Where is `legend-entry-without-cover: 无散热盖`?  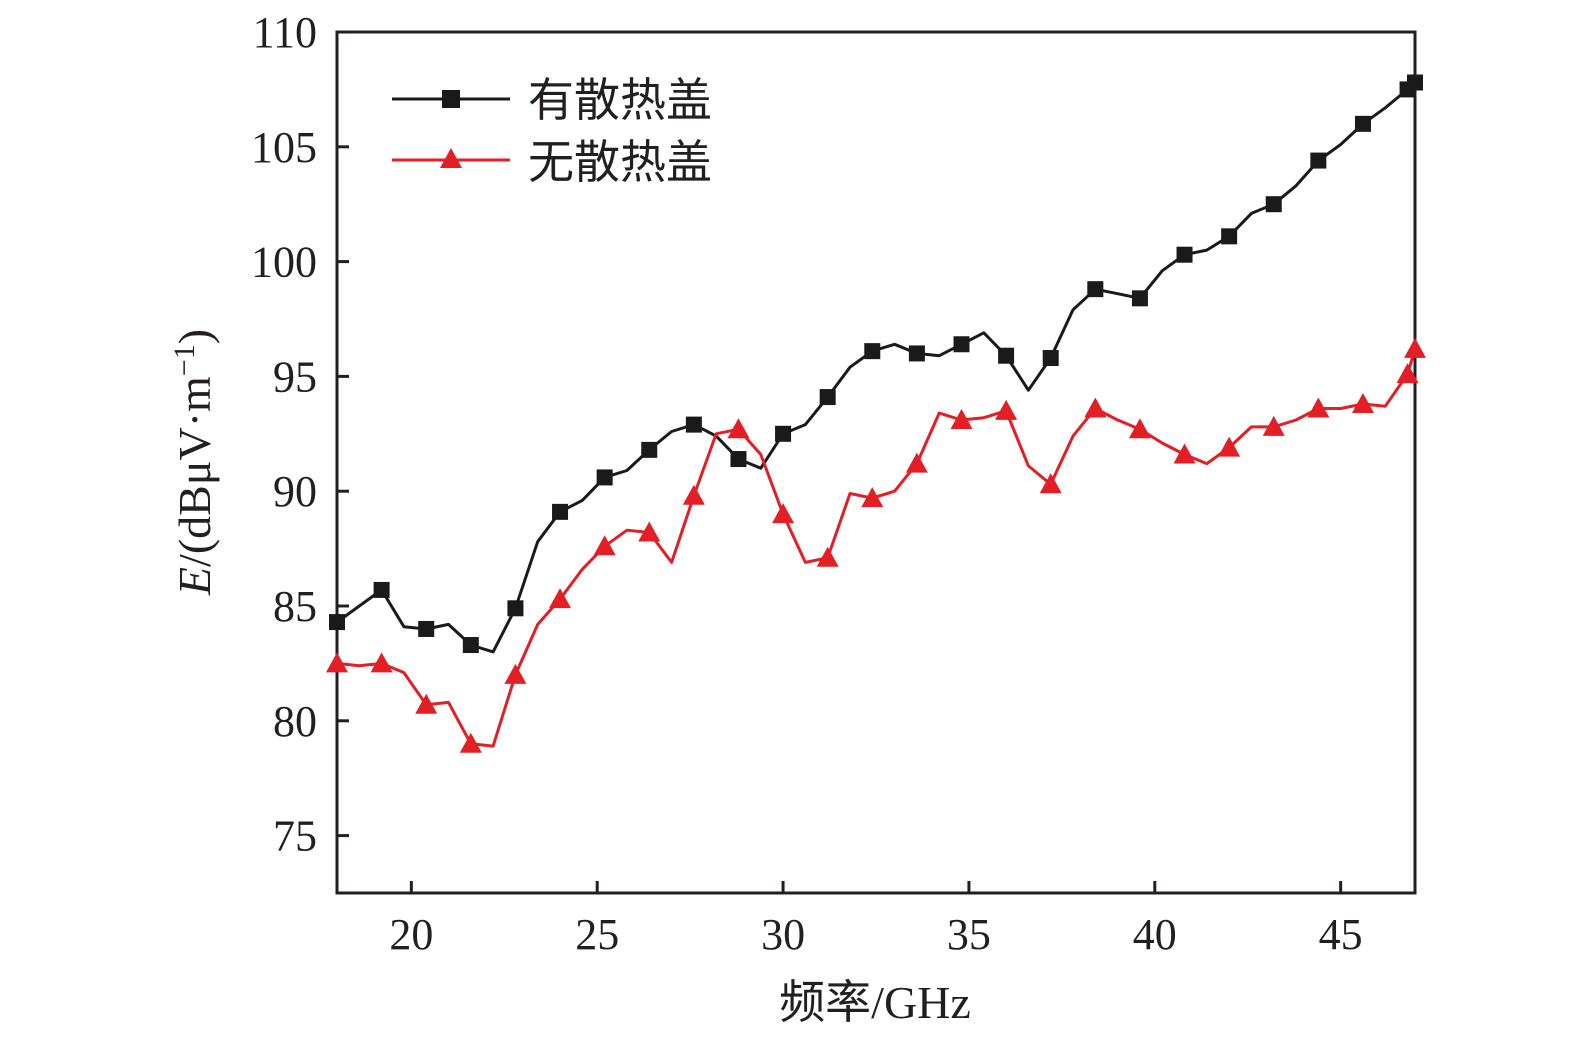
legend-entry-without-cover: 无散热盖 is located at coordinates (552, 162).